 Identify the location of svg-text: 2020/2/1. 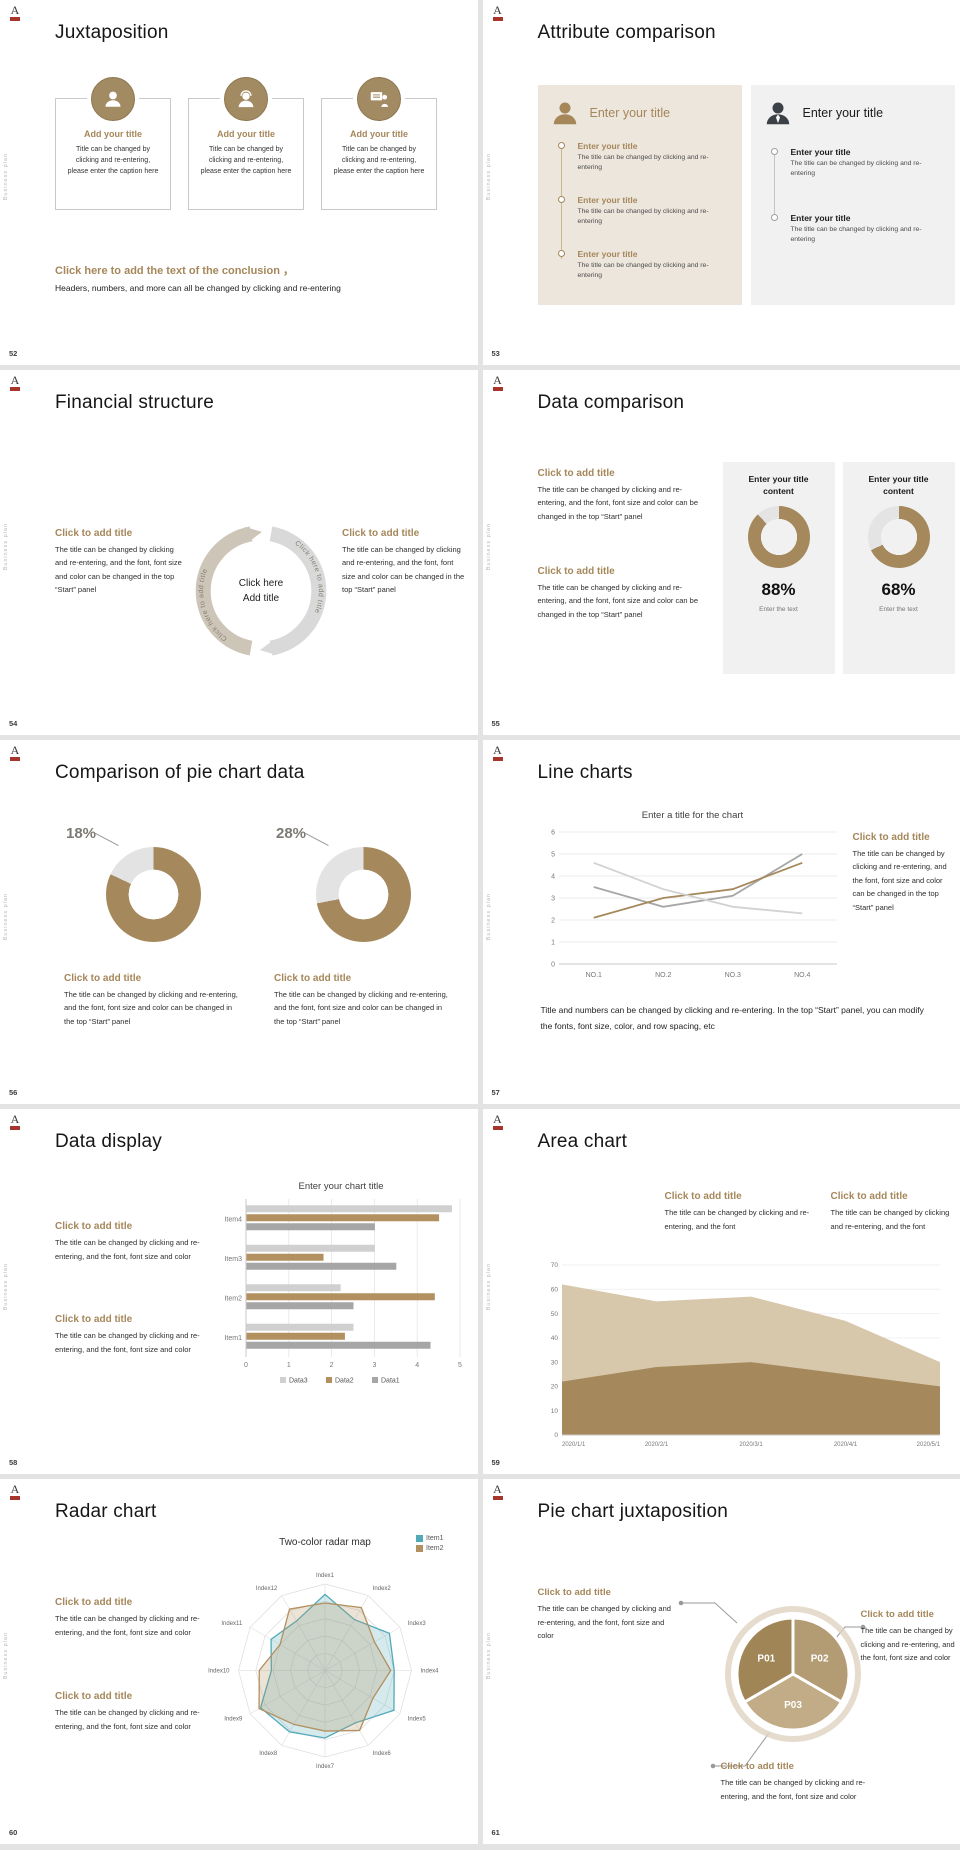
(656, 1445).